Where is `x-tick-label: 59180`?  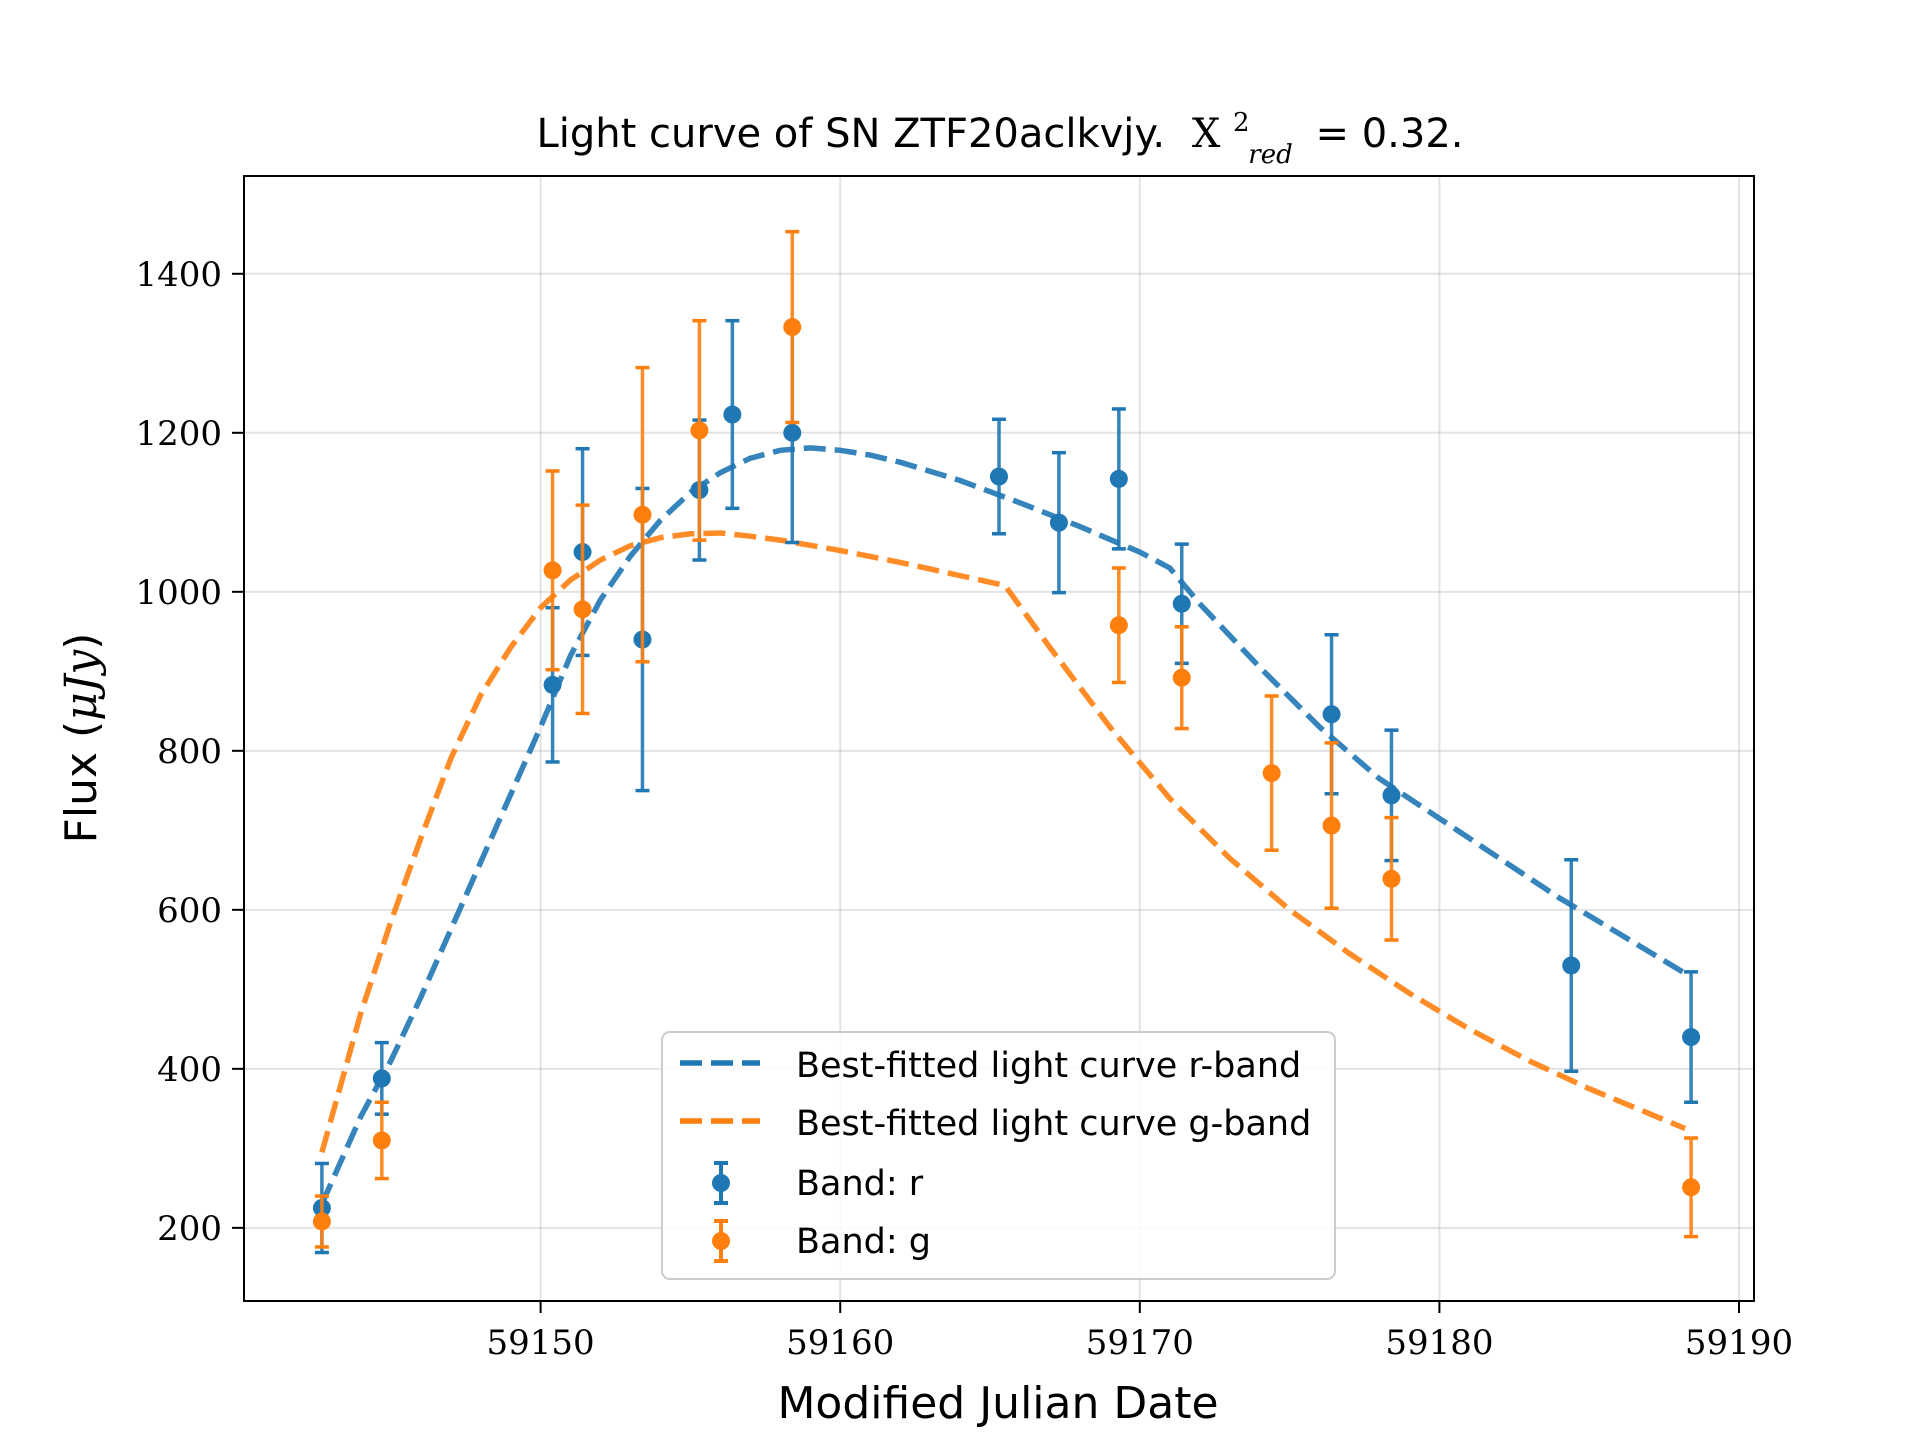 x-tick-label: 59180 is located at coordinates (1439, 1343).